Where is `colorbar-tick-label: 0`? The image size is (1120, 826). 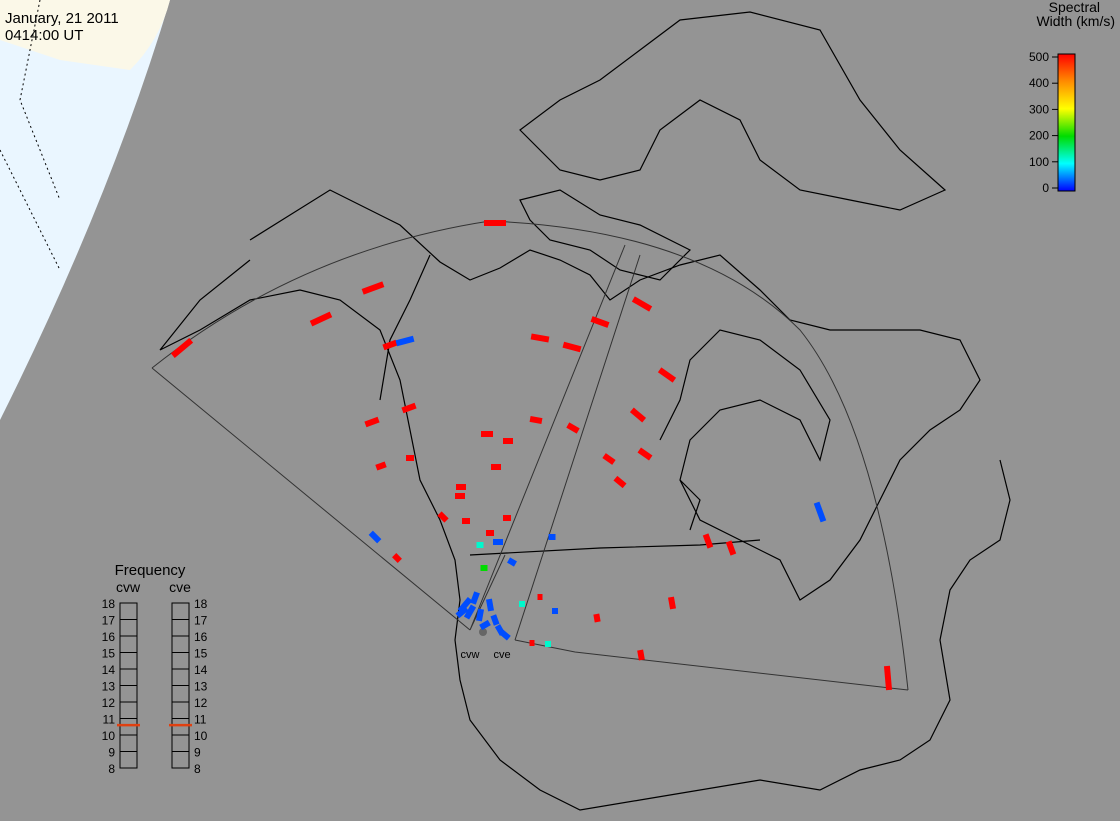 colorbar-tick-label: 0 is located at coordinates (1045, 188).